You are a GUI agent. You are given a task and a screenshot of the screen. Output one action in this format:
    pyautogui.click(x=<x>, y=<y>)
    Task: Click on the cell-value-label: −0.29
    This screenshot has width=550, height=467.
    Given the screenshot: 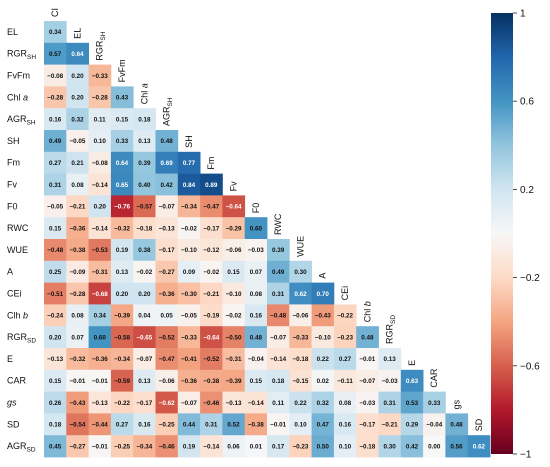 What is the action you would take?
    pyautogui.click(x=234, y=228)
    